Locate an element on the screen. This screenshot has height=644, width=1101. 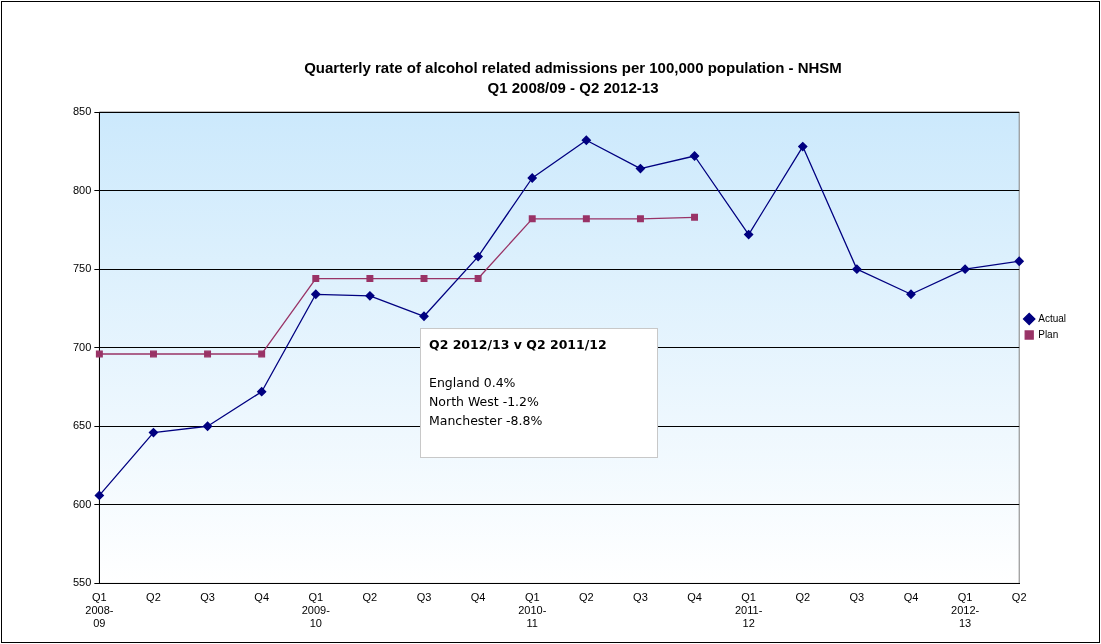
x-tick-label: Q1 2009- 10 is located at coordinates (316, 610).